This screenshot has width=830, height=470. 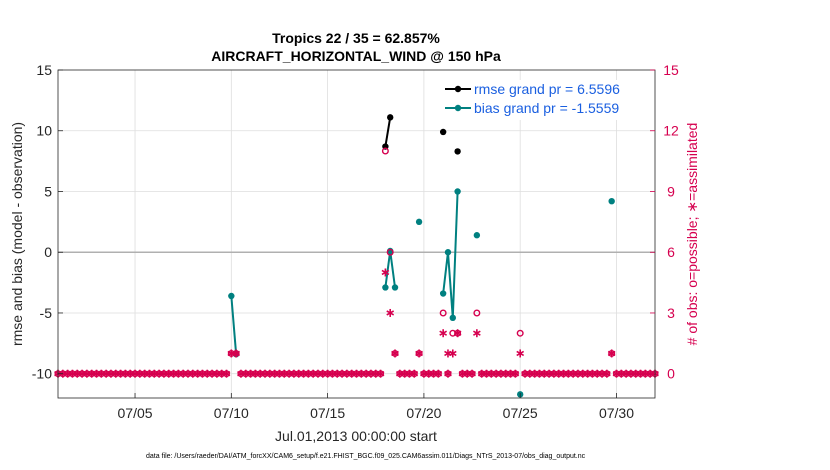 I want to click on y-tick-label: 5, so click(x=48, y=191).